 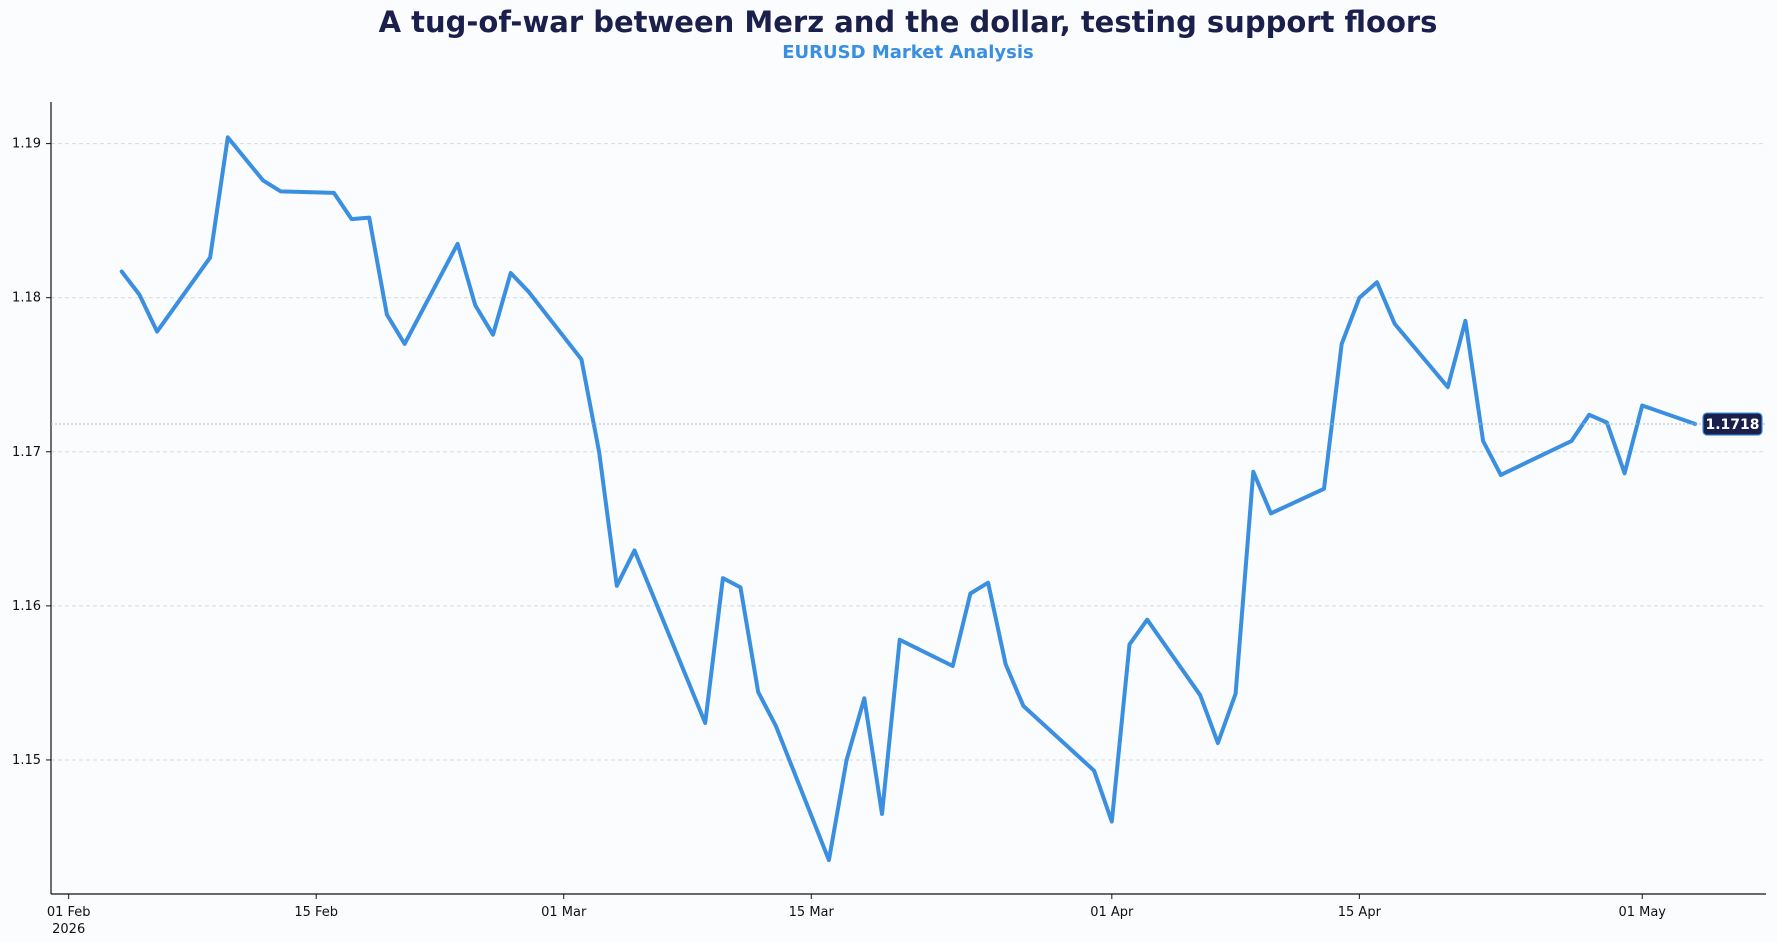 What do you see at coordinates (812, 912) in the screenshot?
I see `x-tick-label: 15 Mar` at bounding box center [812, 912].